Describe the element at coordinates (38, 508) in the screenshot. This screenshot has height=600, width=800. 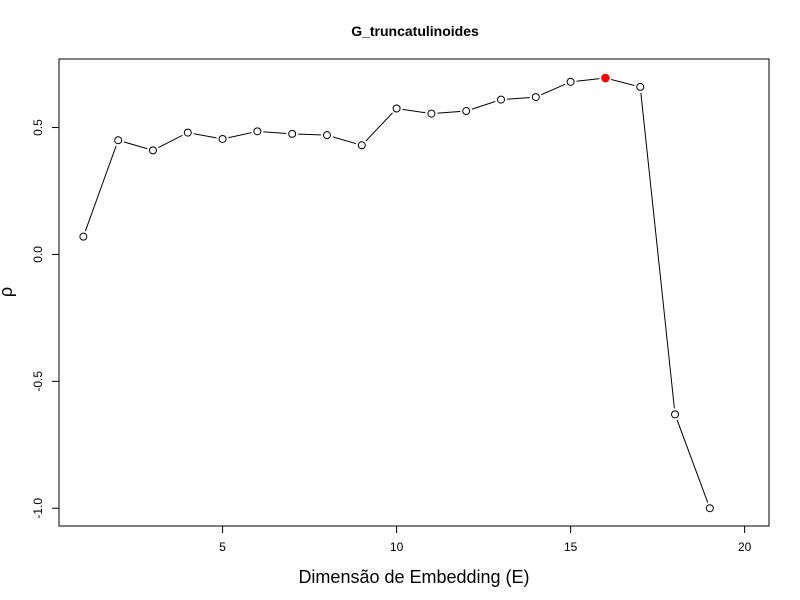
I see `y-tick-label: -1.0` at that location.